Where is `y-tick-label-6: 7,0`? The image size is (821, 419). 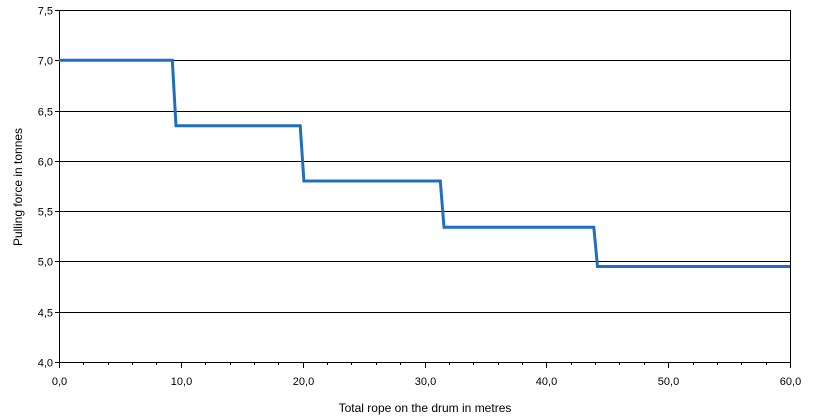
y-tick-label-6: 7,0 is located at coordinates (45, 62).